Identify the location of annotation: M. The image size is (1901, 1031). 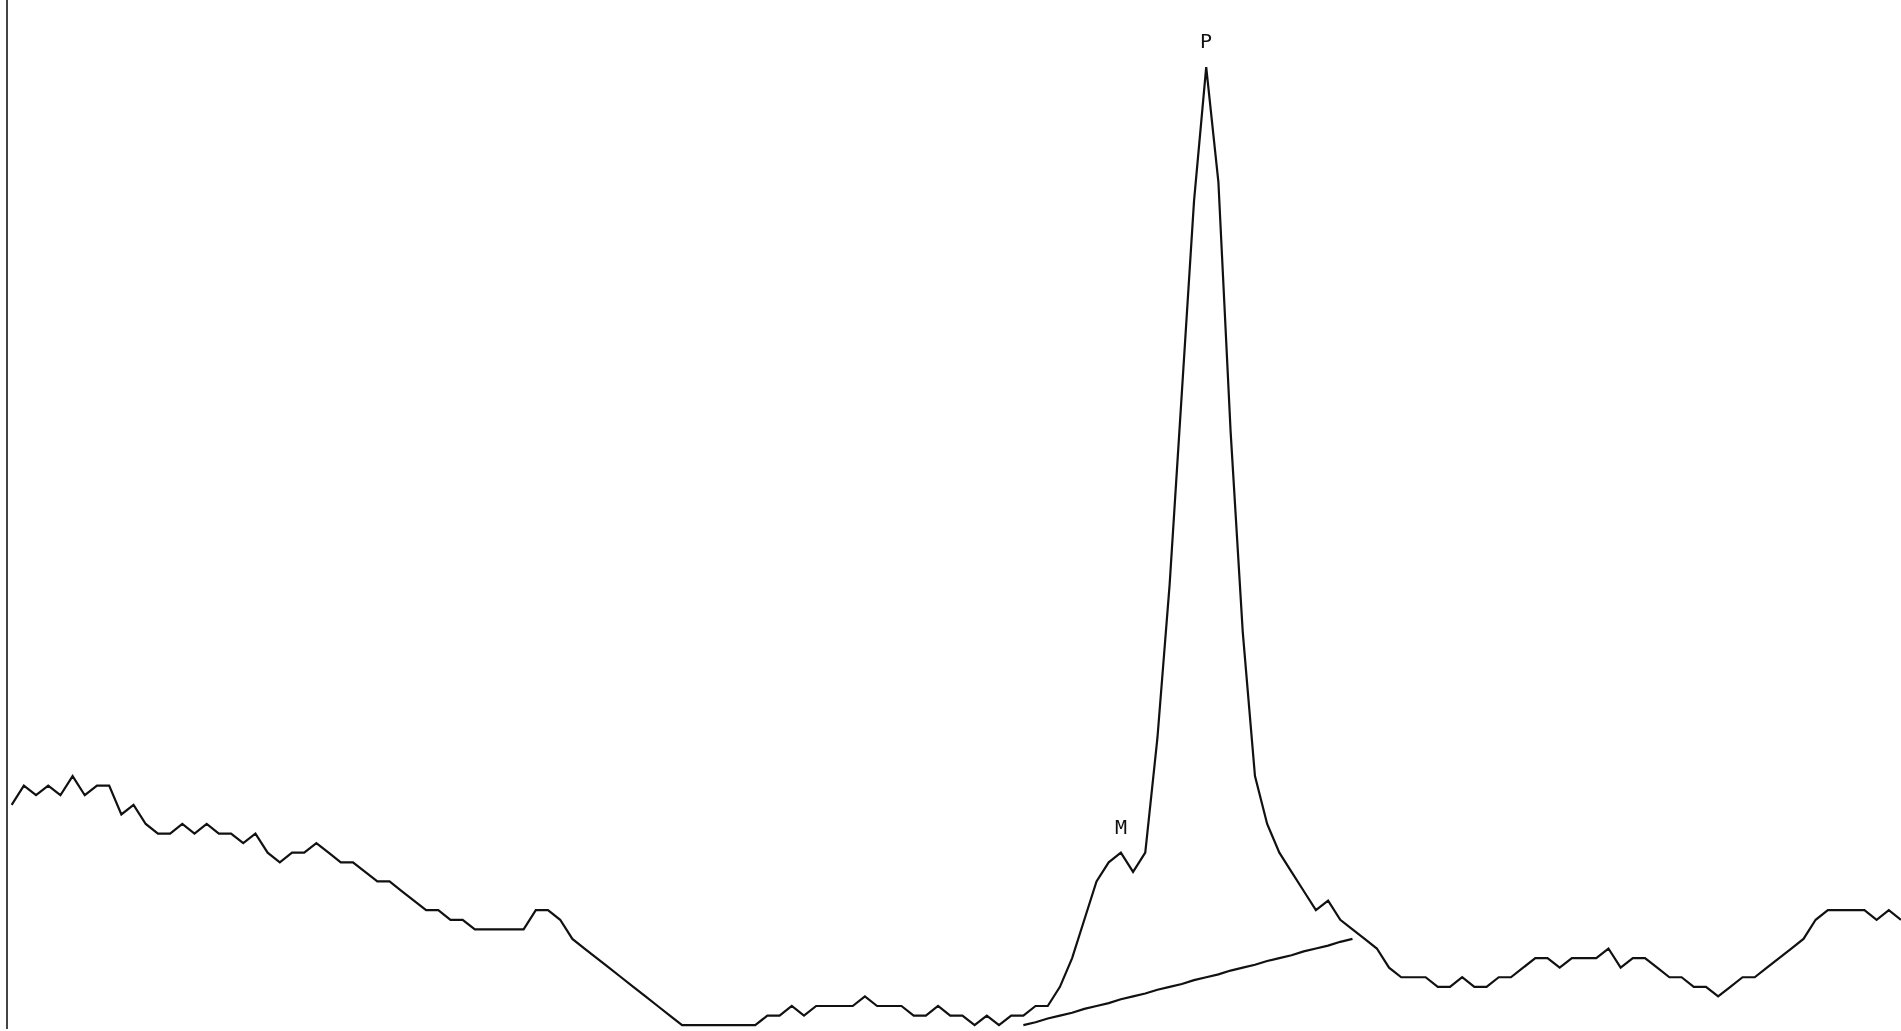
(1121, 827).